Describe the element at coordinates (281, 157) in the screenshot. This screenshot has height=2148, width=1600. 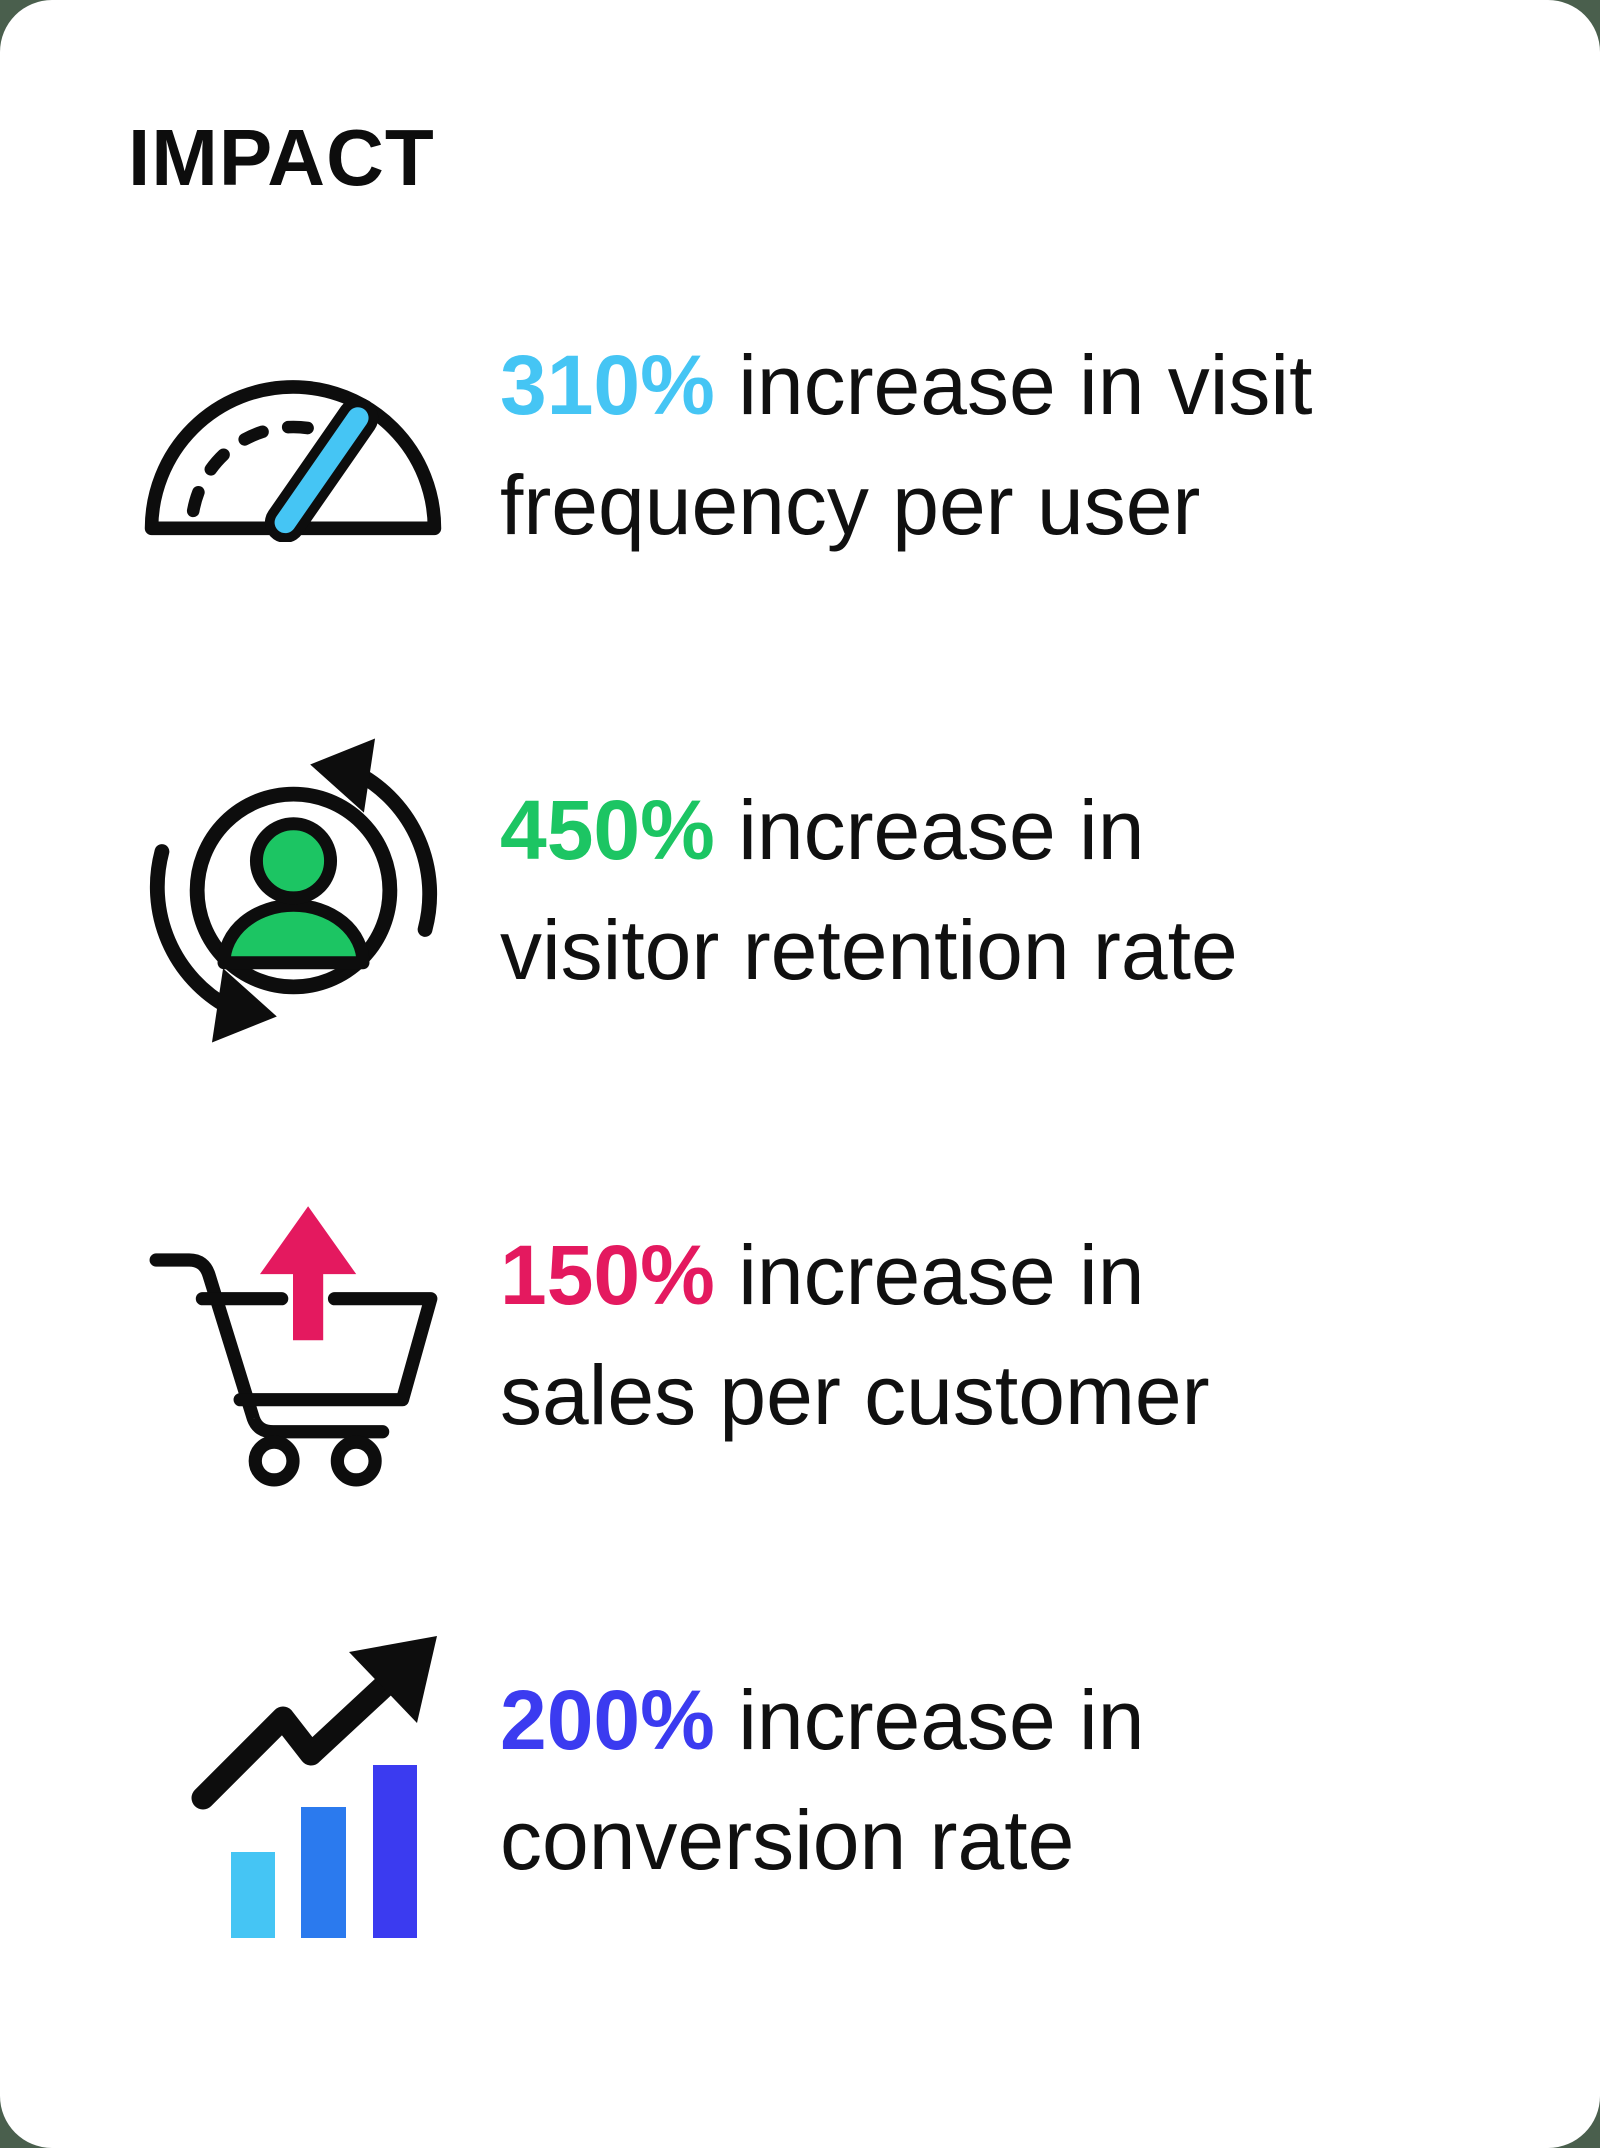
I see `card-title: IMPACT` at that location.